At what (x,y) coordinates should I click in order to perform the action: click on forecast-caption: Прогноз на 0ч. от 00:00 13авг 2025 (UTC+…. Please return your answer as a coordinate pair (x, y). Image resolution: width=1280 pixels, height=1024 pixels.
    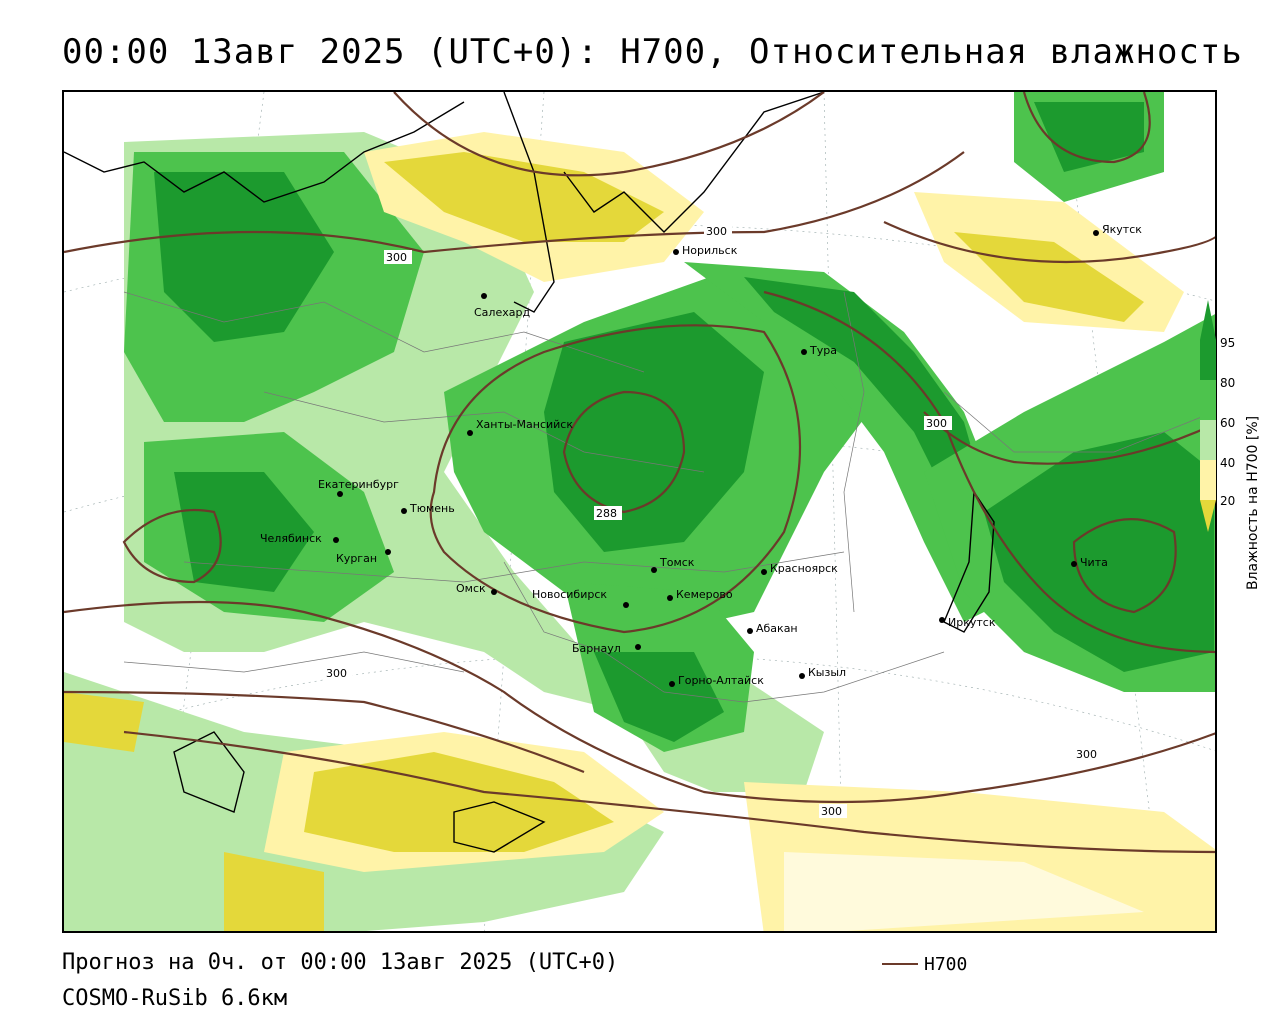
    Looking at the image, I should click on (340, 962).